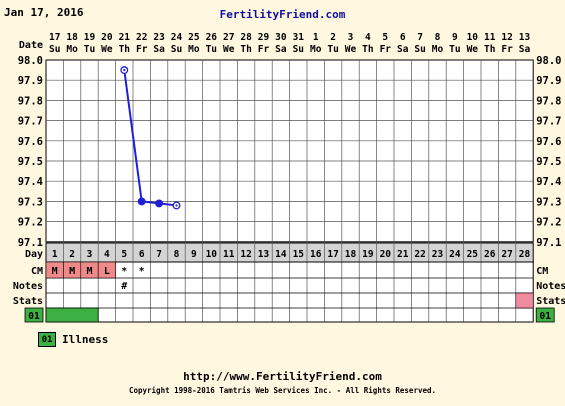 The image size is (565, 406). I want to click on calendar-date: 17, so click(54, 37).